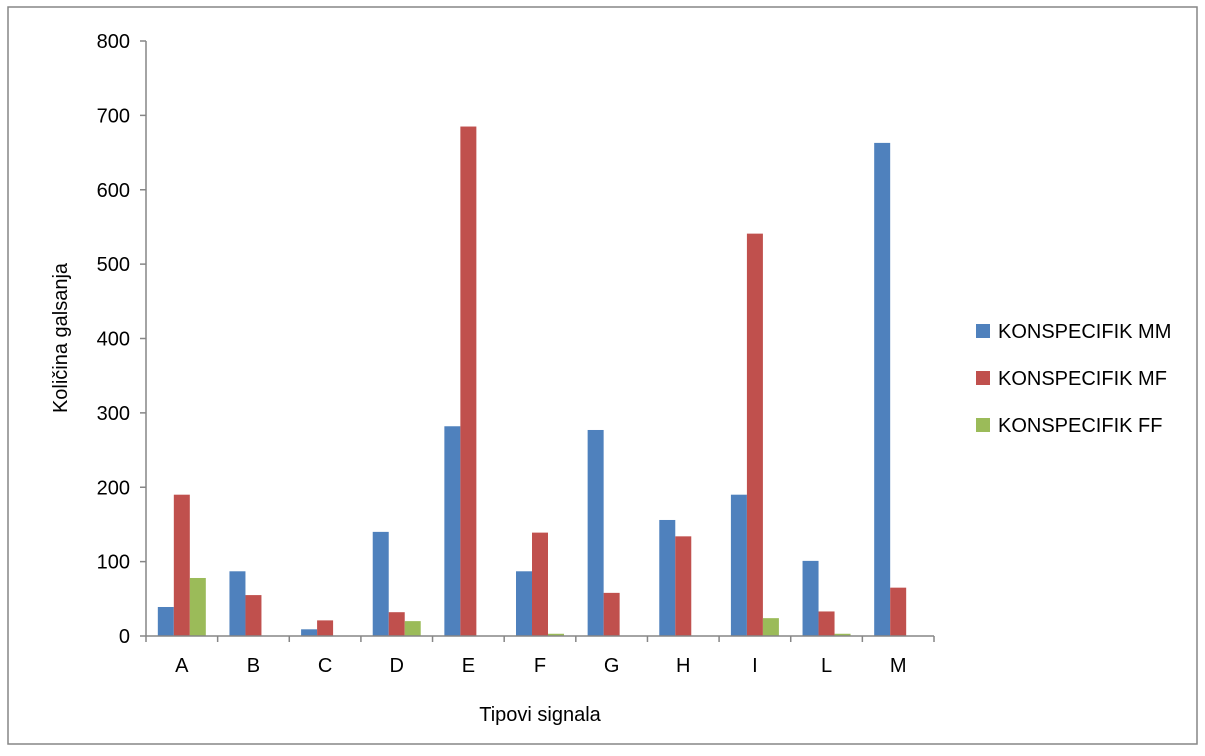 Image resolution: width=1205 pixels, height=756 pixels. I want to click on bar-konspecifik-mf-e, so click(468, 381).